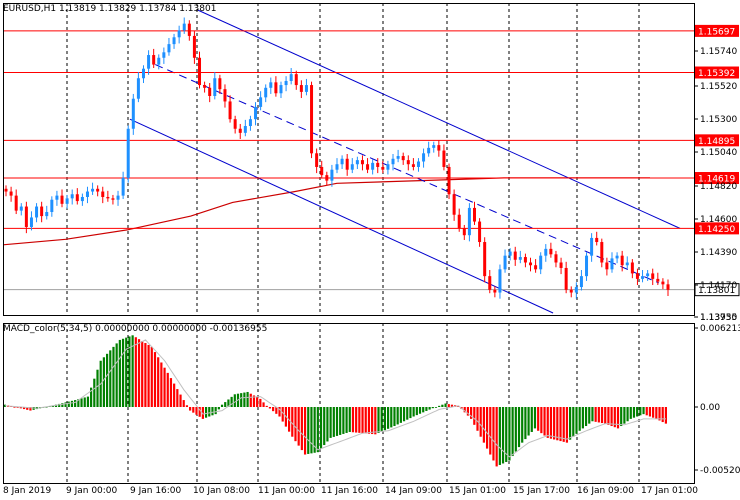  I want to click on y-tick-label: 1.13950, so click(718, 318).